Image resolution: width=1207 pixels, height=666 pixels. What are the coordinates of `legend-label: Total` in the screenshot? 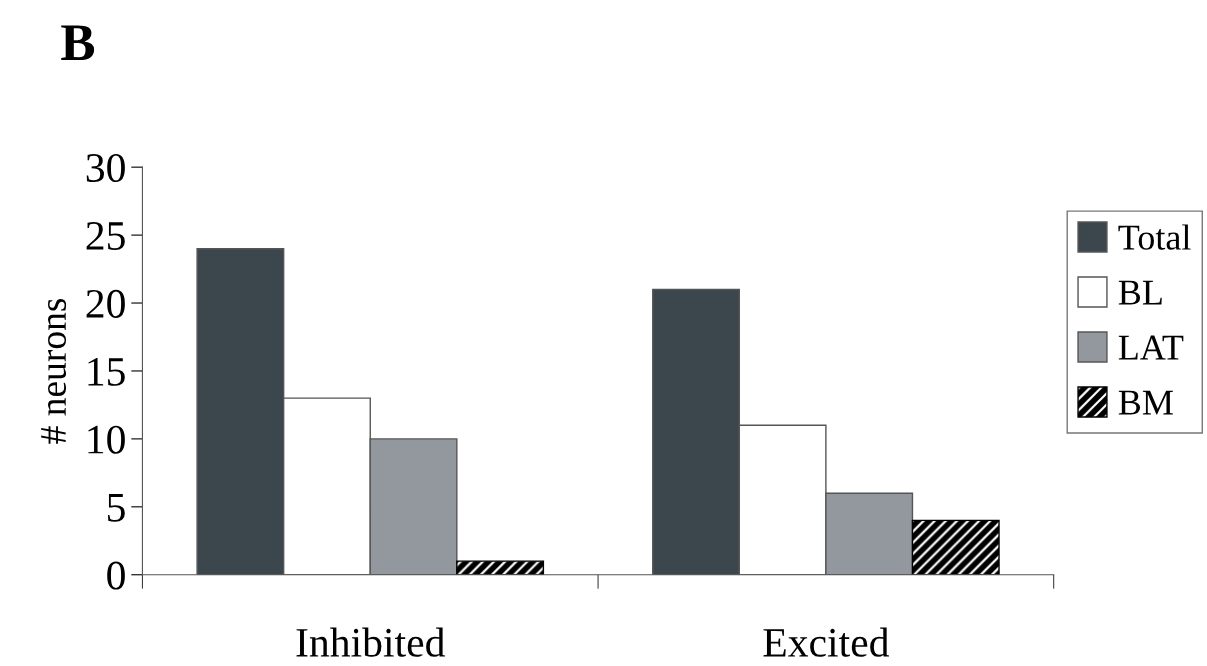 It's located at (1154, 237).